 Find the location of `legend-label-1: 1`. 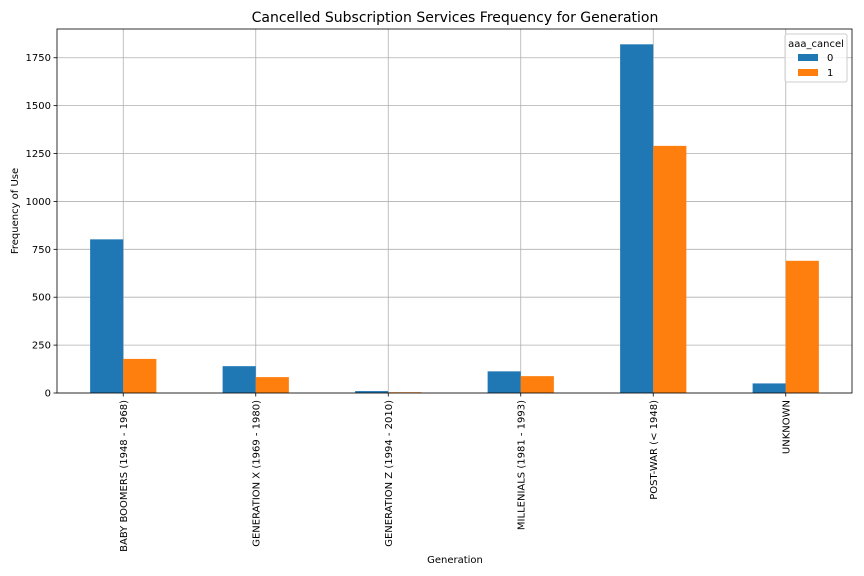

legend-label-1: 1 is located at coordinates (830, 73).